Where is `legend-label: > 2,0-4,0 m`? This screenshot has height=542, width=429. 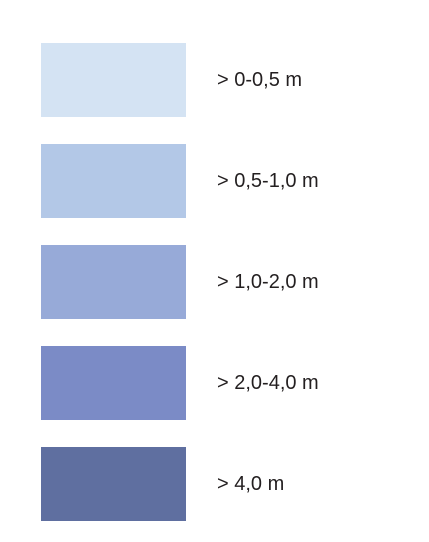 legend-label: > 2,0-4,0 m is located at coordinates (268, 383).